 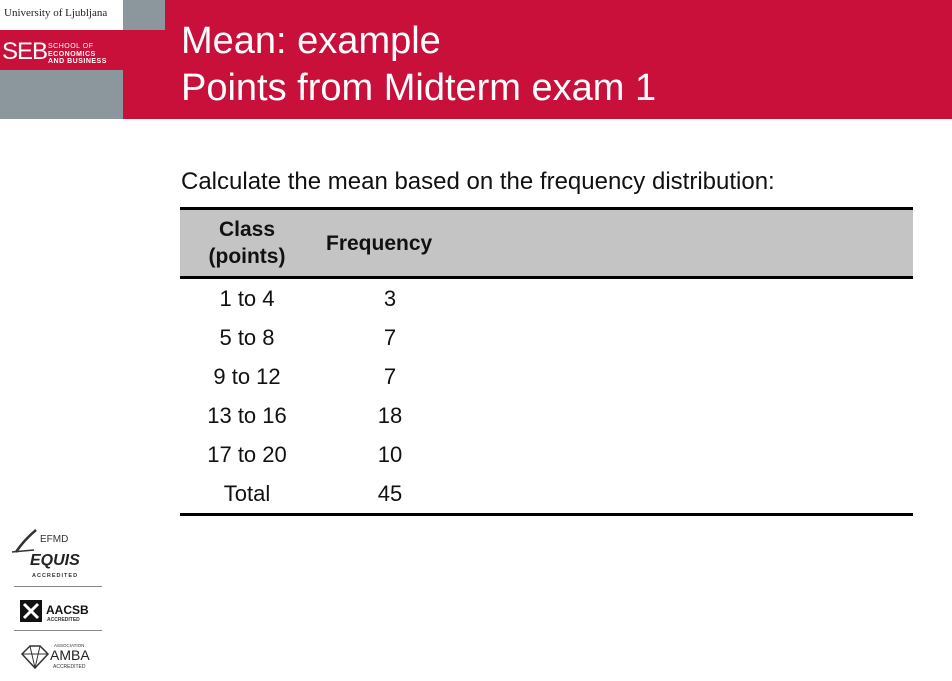 I want to click on cell-frequency: 3, so click(x=390, y=298).